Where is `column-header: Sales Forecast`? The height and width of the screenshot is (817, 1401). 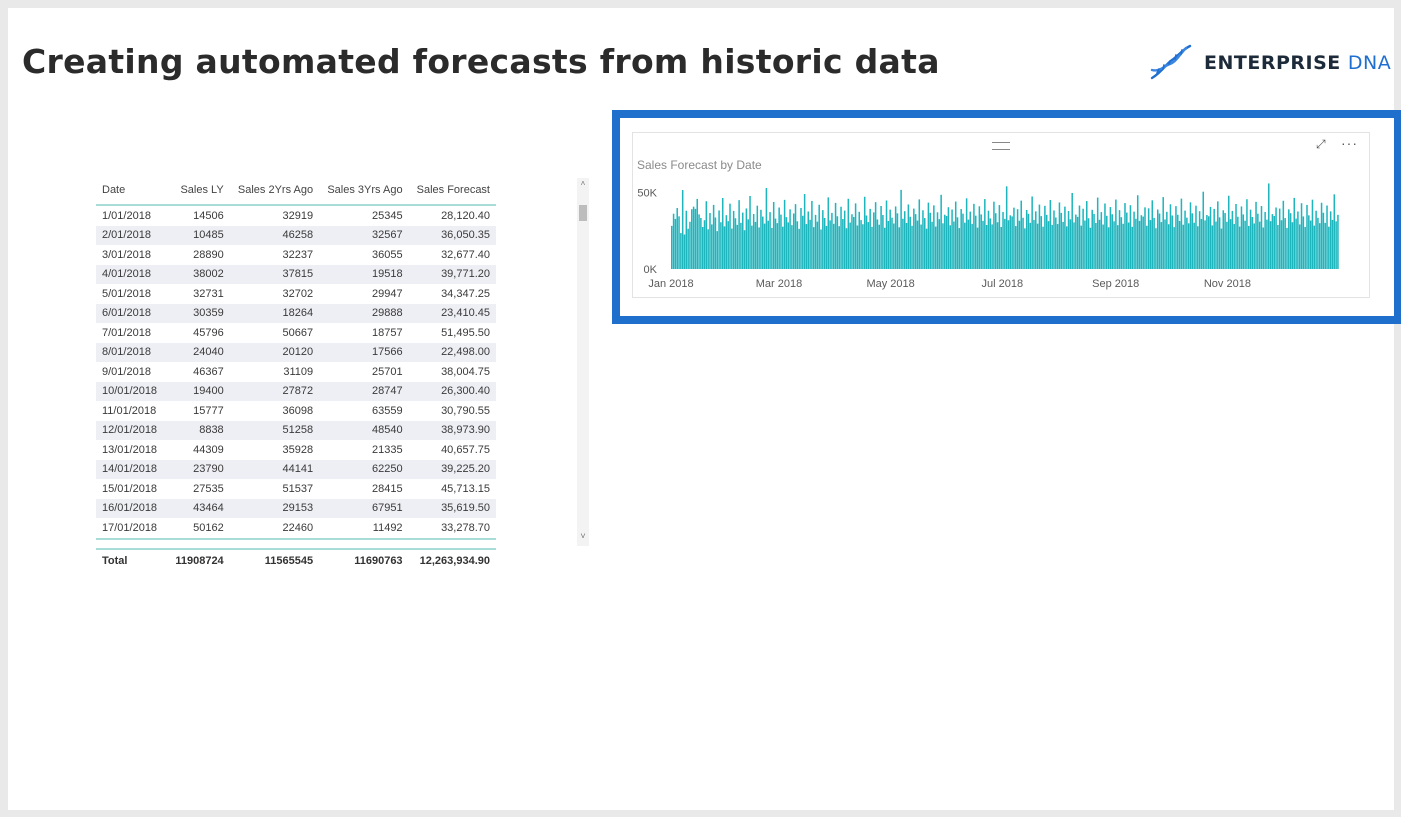
column-header: Sales Forecast is located at coordinates (452, 191).